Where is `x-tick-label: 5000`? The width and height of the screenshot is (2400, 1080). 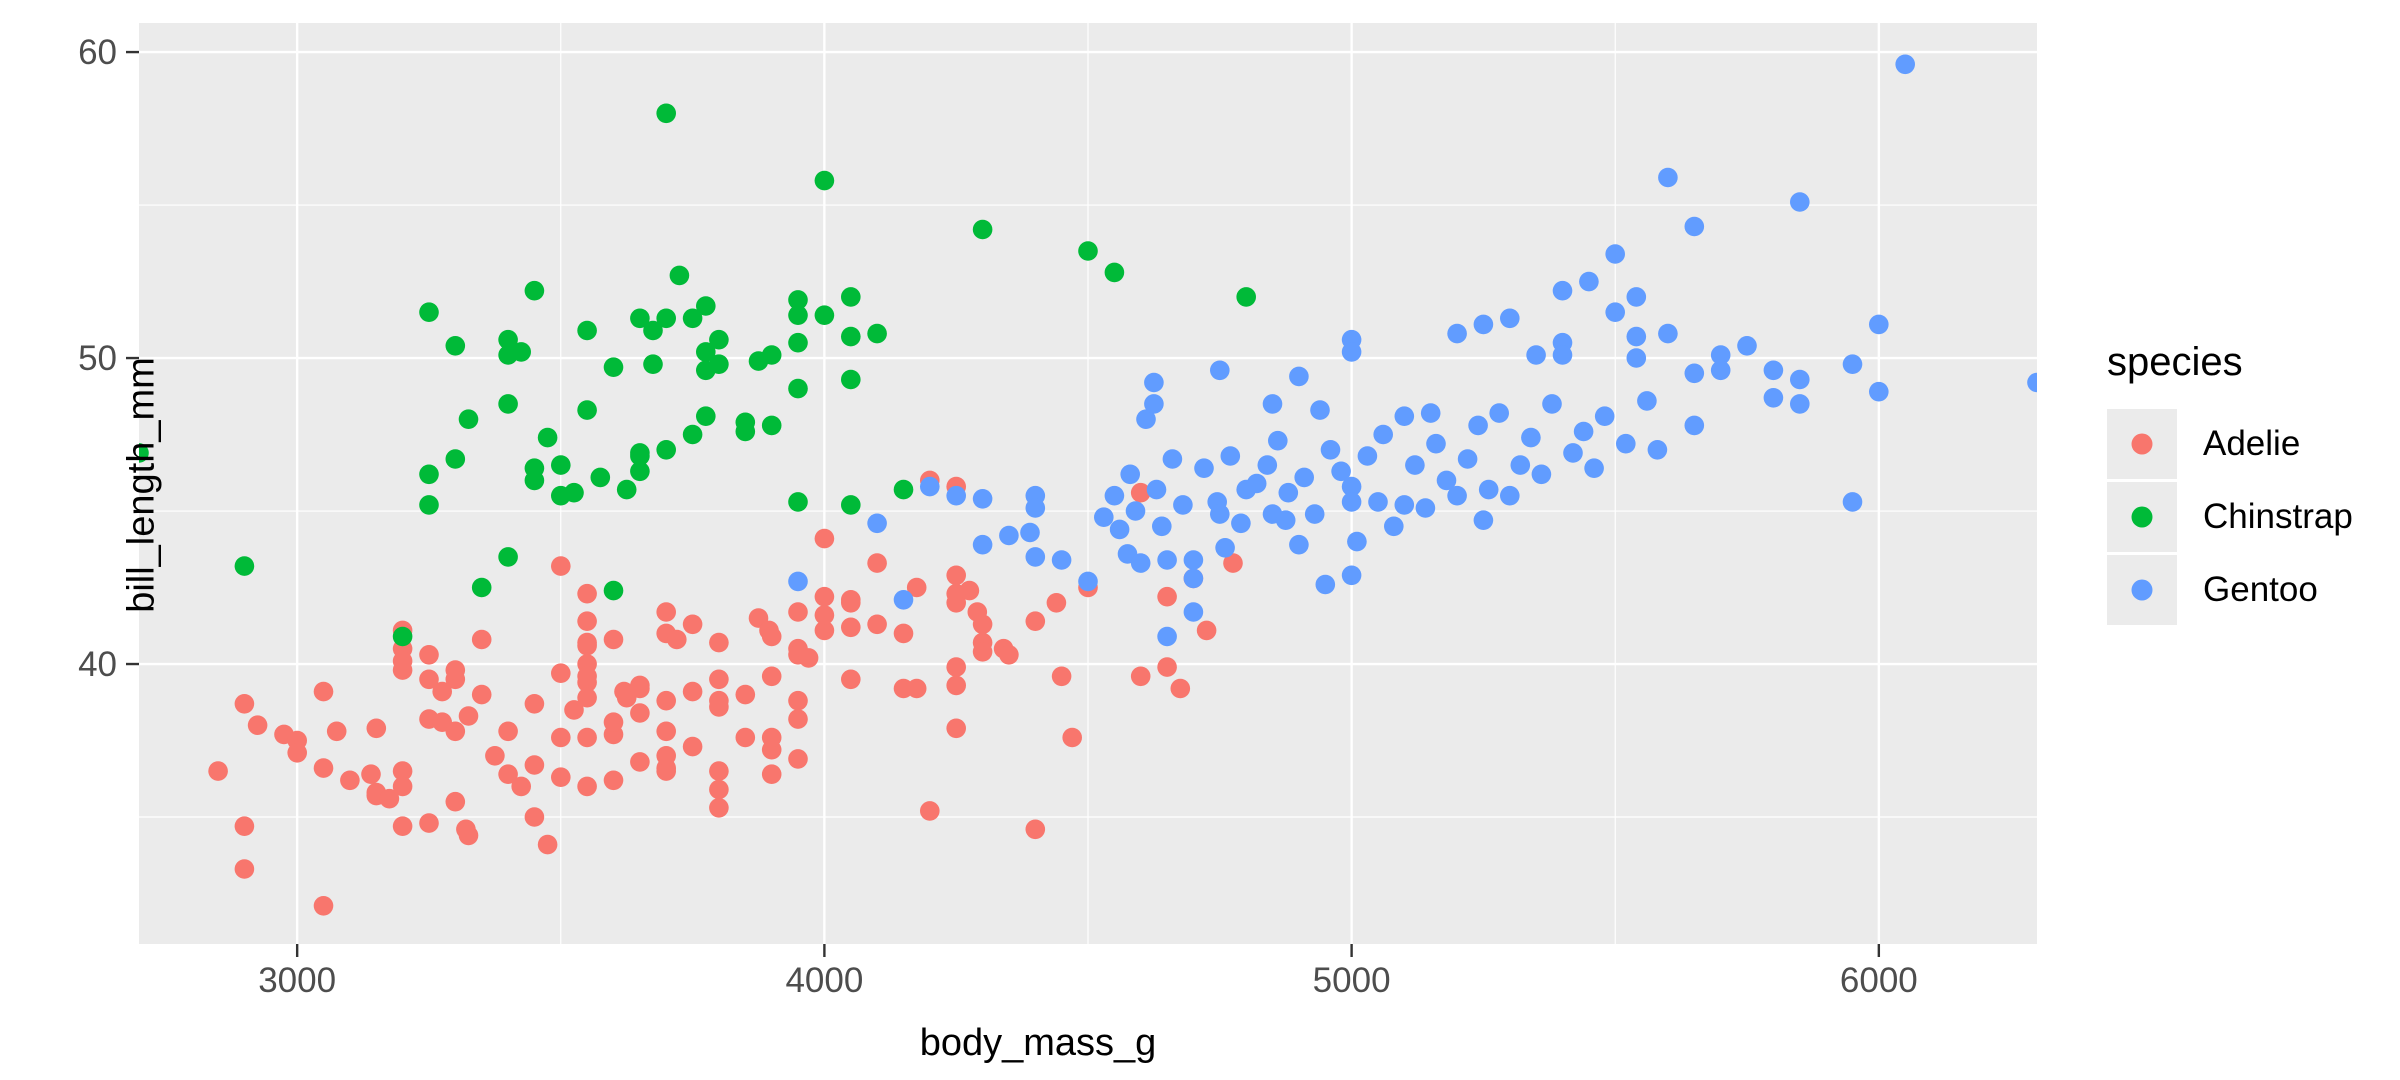 x-tick-label: 5000 is located at coordinates (1352, 980).